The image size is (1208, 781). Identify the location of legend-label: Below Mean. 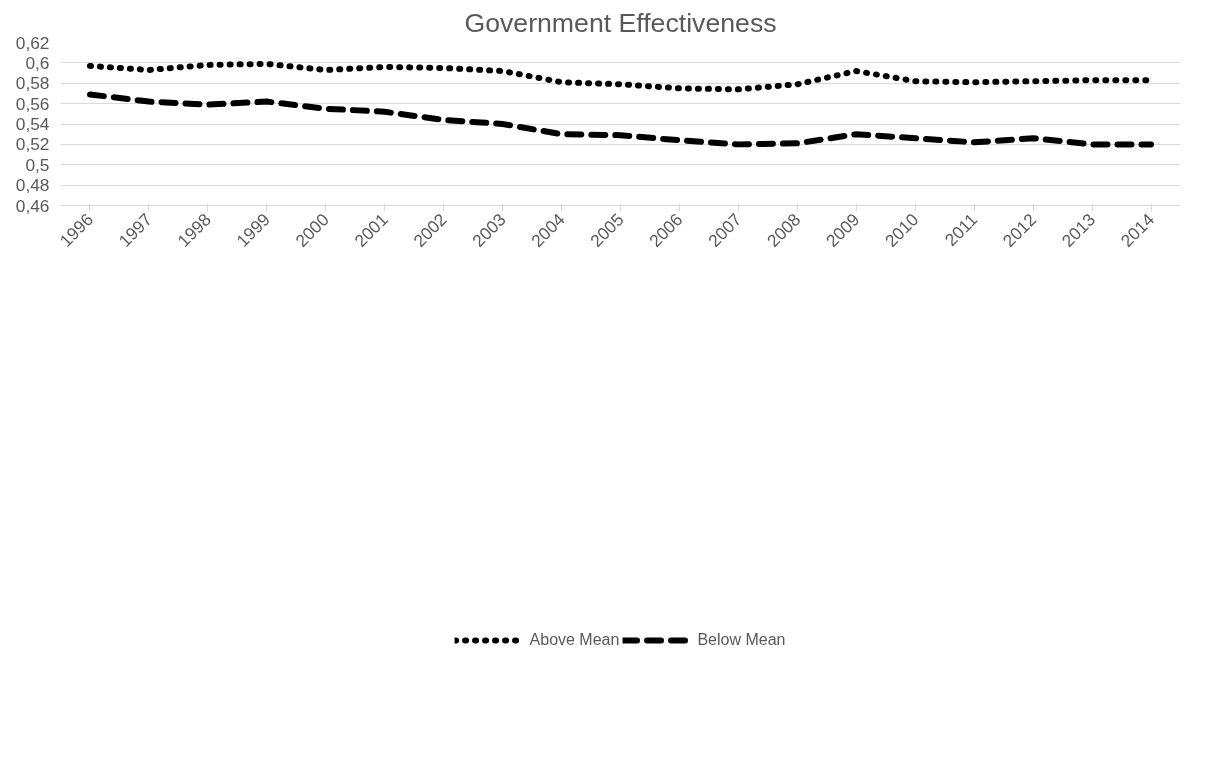
(741, 640).